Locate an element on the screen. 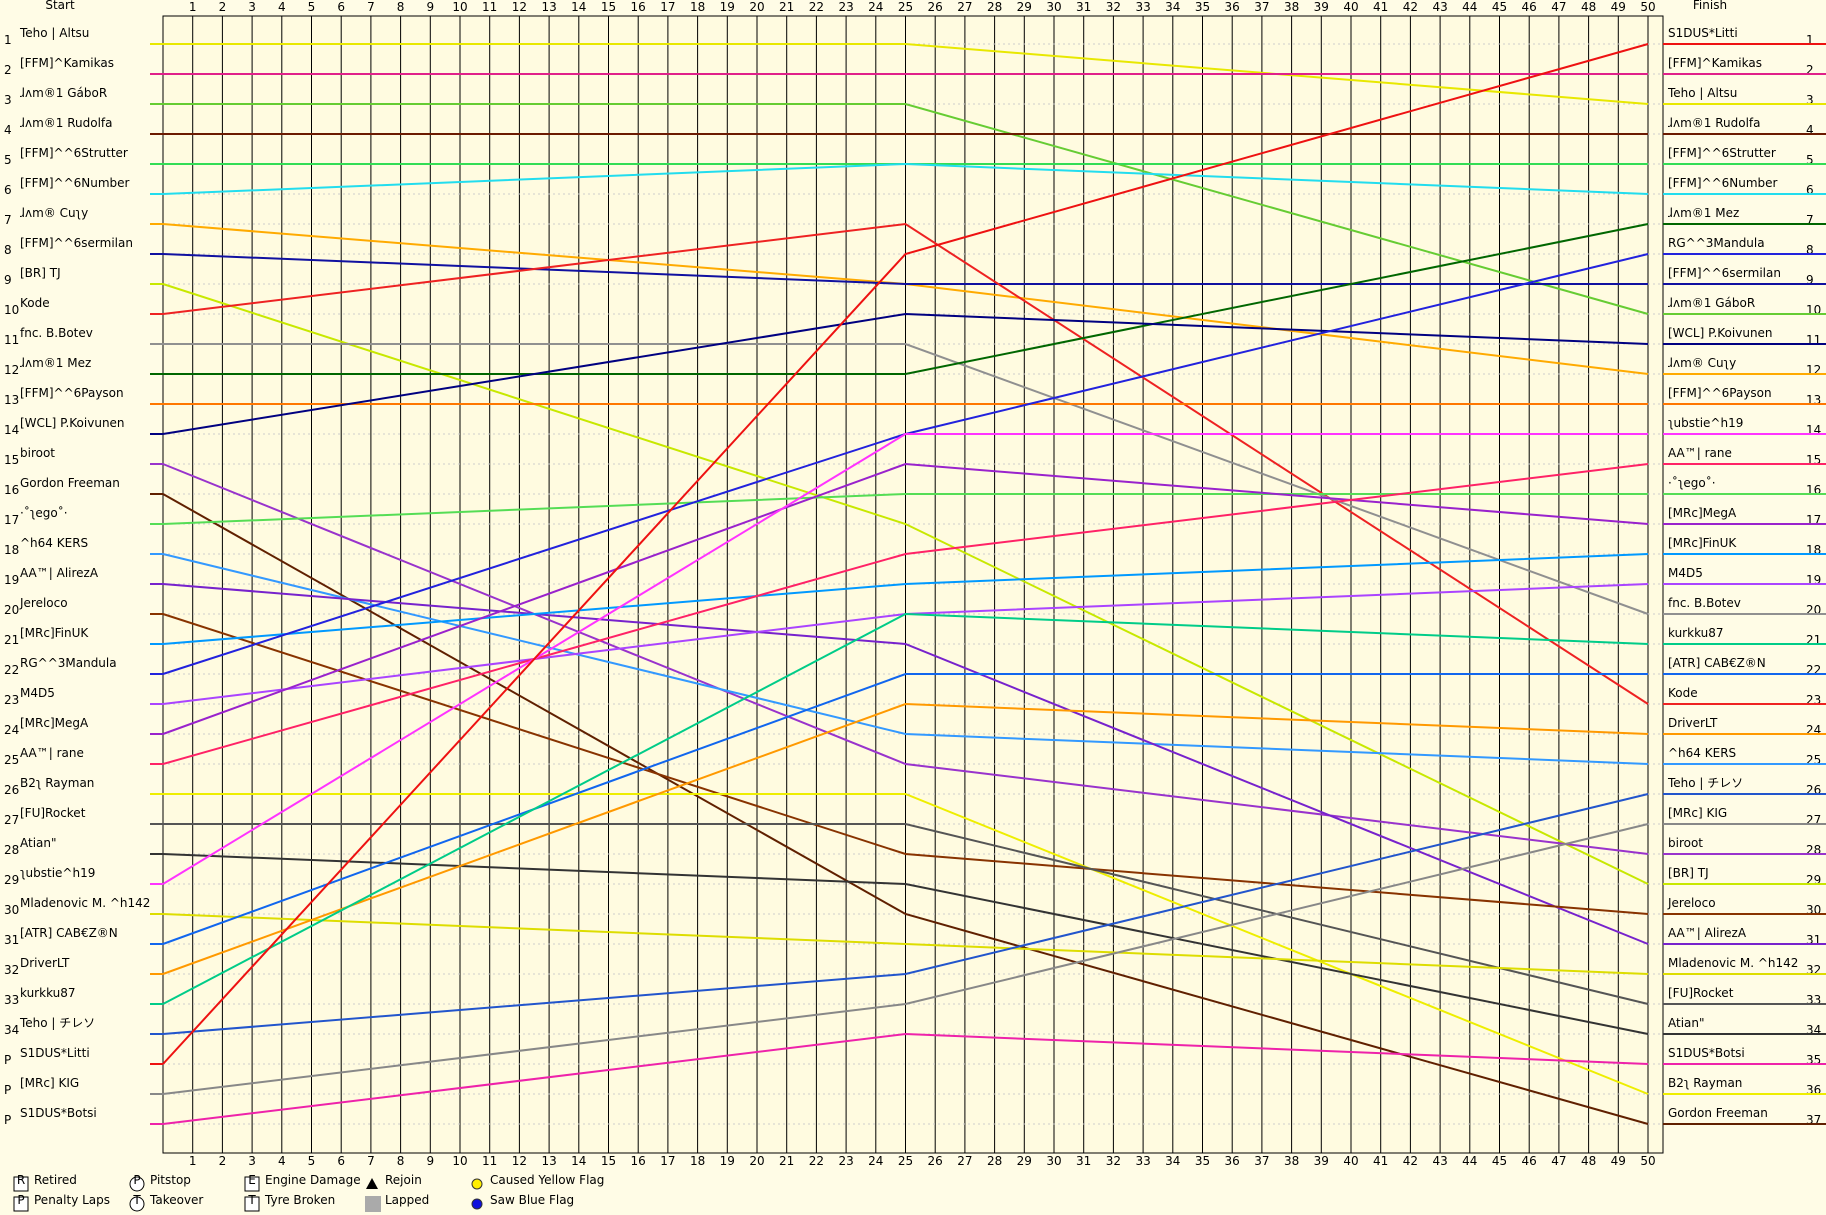 The image size is (1826, 1215). start-name: ^h64 KERS is located at coordinates (54, 543).